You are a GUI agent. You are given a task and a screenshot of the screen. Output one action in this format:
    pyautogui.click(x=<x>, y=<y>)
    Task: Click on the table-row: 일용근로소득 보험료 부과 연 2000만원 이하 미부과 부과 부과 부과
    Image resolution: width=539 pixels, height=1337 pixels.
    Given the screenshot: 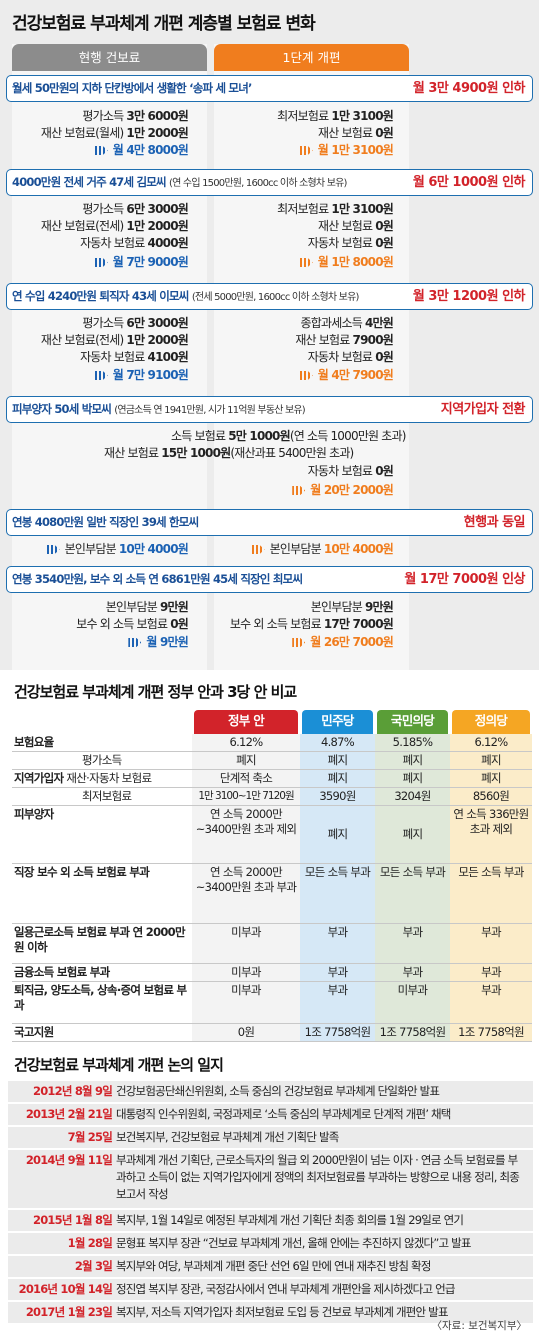 What is the action you would take?
    pyautogui.click(x=272, y=943)
    